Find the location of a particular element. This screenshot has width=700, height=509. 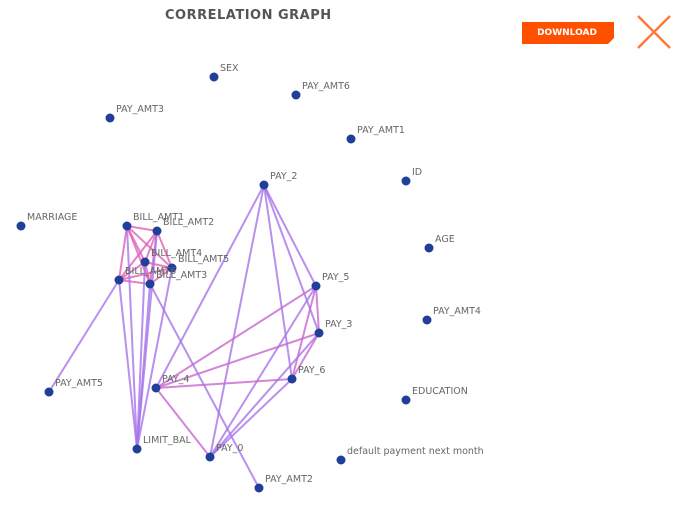

node-label: PAY_0 is located at coordinates (229, 448).